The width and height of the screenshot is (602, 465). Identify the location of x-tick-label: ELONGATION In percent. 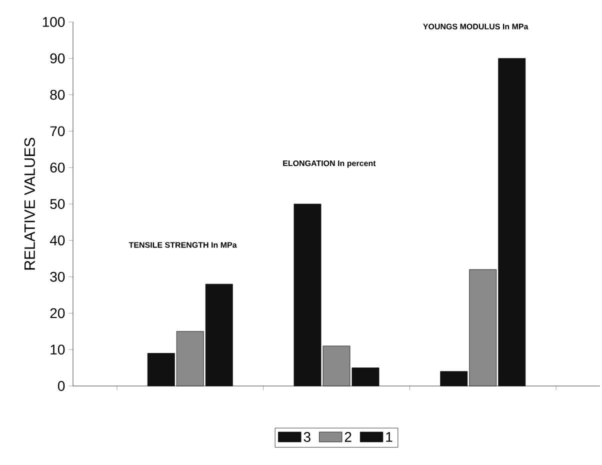
(329, 164).